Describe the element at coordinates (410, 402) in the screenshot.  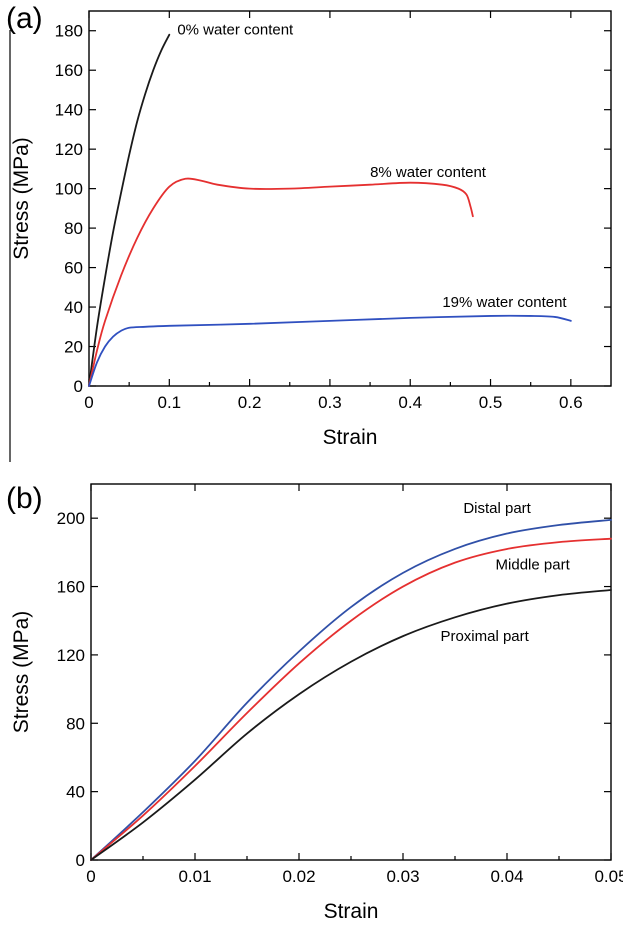
I see `x-tick-label: 0.4` at that location.